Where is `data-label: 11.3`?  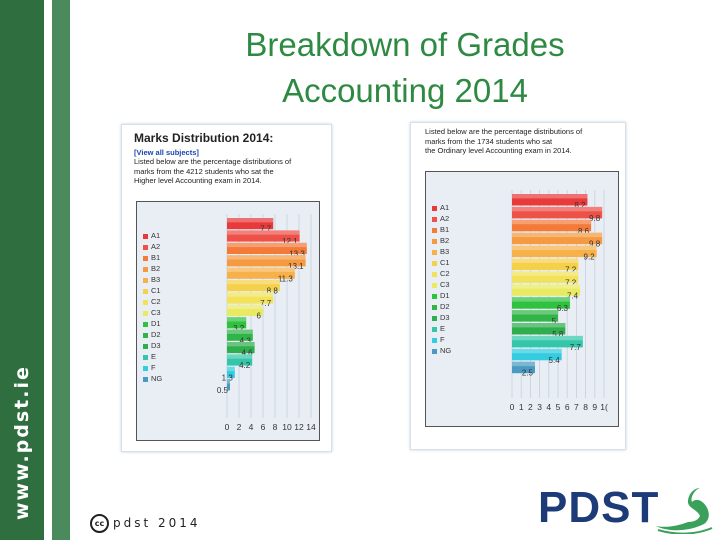 data-label: 11.3 is located at coordinates (286, 278).